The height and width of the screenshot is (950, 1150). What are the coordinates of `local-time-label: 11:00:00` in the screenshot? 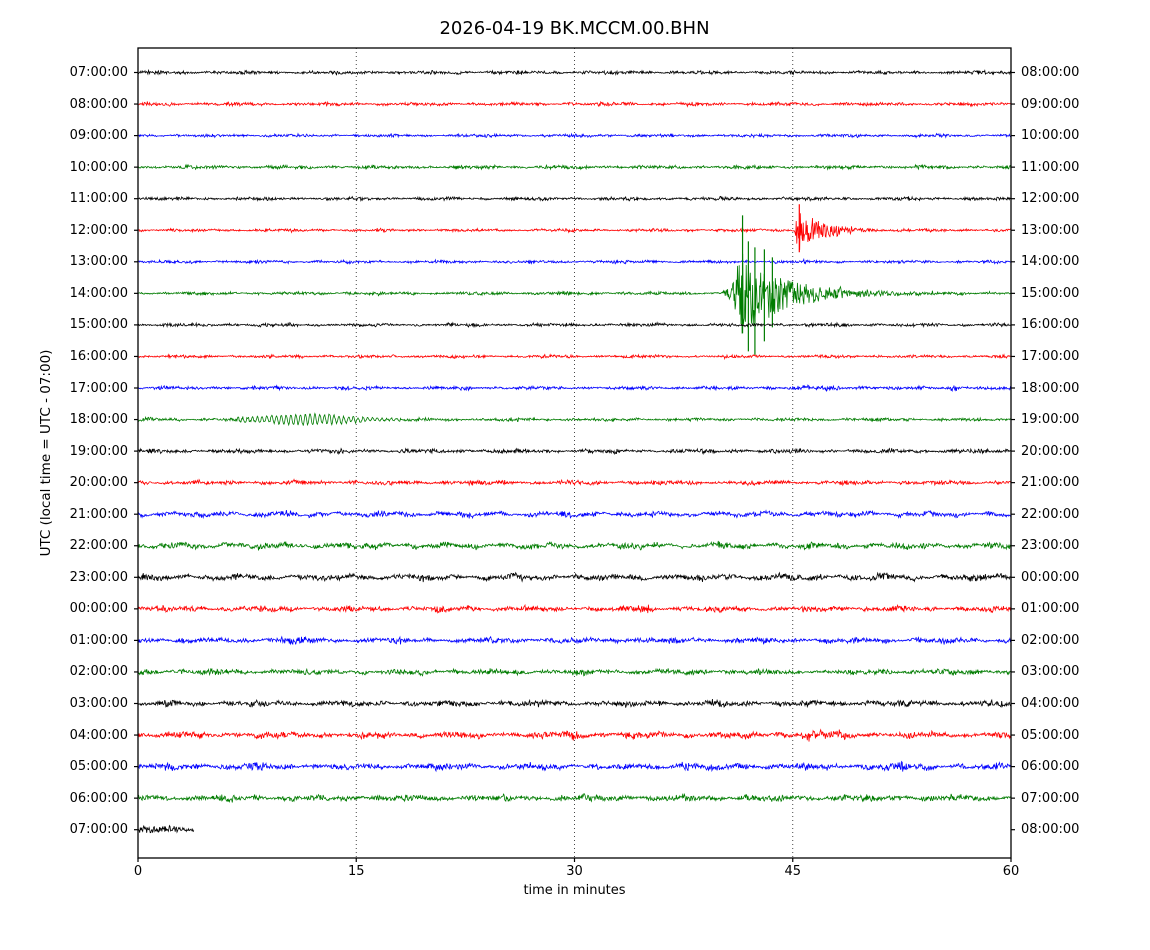 It's located at (1050, 167).